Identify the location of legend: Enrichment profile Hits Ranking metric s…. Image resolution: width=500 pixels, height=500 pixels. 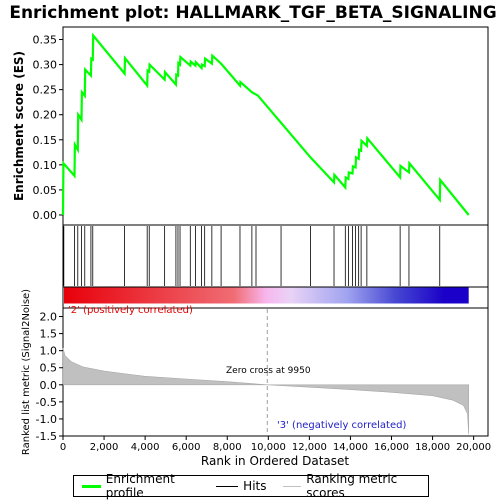
(251, 486).